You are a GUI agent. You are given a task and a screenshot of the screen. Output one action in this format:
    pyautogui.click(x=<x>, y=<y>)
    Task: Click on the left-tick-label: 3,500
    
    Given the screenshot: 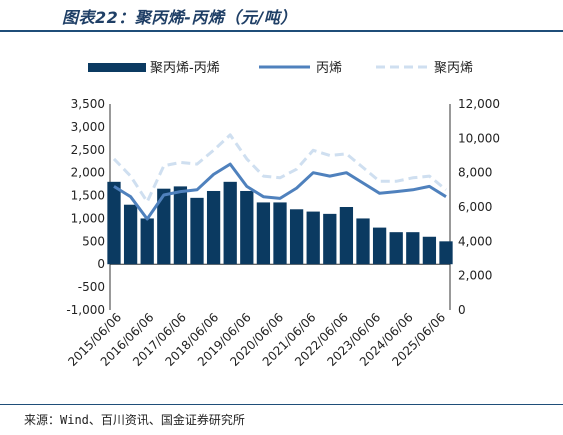 What is the action you would take?
    pyautogui.click(x=88, y=104)
    